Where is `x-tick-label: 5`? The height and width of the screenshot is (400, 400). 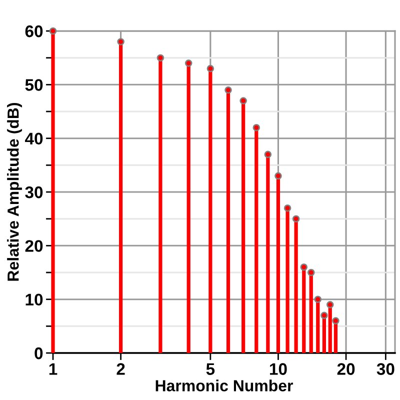
x-tick-label: 5 is located at coordinates (210, 369).